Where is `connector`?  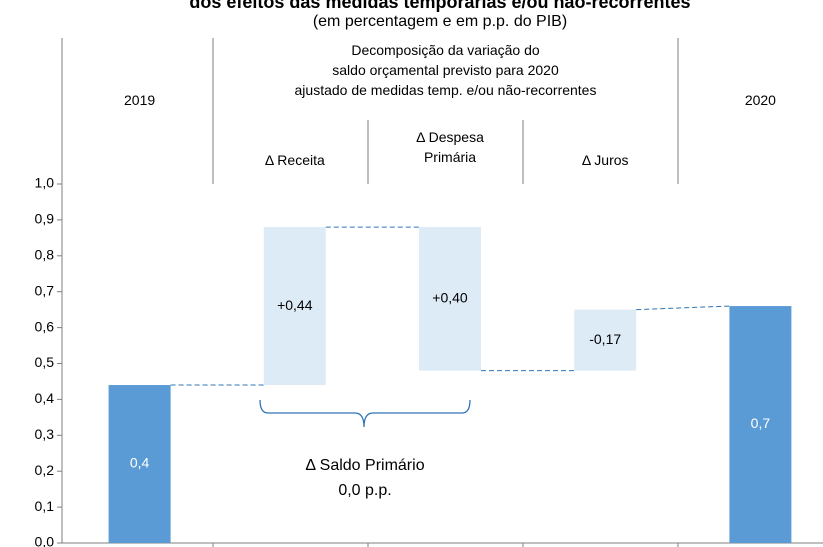
connector is located at coordinates (683, 308).